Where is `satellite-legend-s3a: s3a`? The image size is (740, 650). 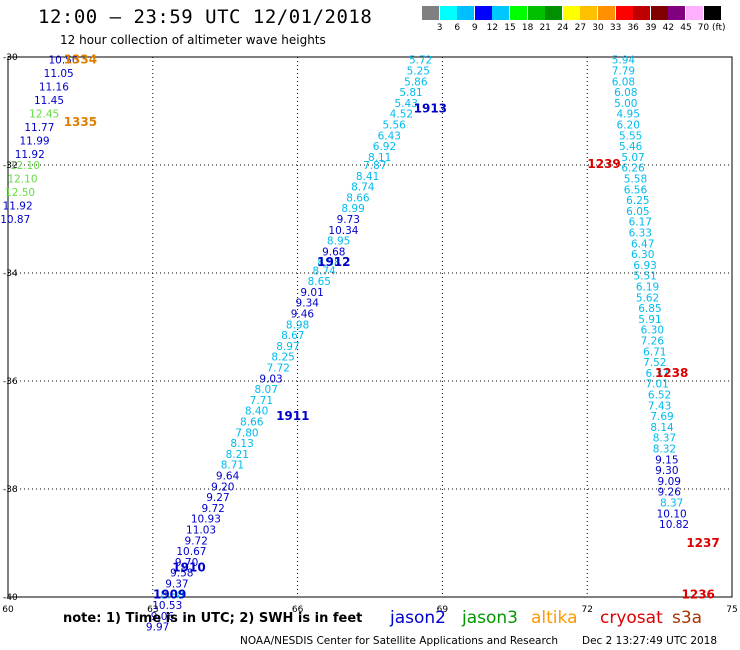
satellite-legend-s3a: s3a is located at coordinates (687, 618).